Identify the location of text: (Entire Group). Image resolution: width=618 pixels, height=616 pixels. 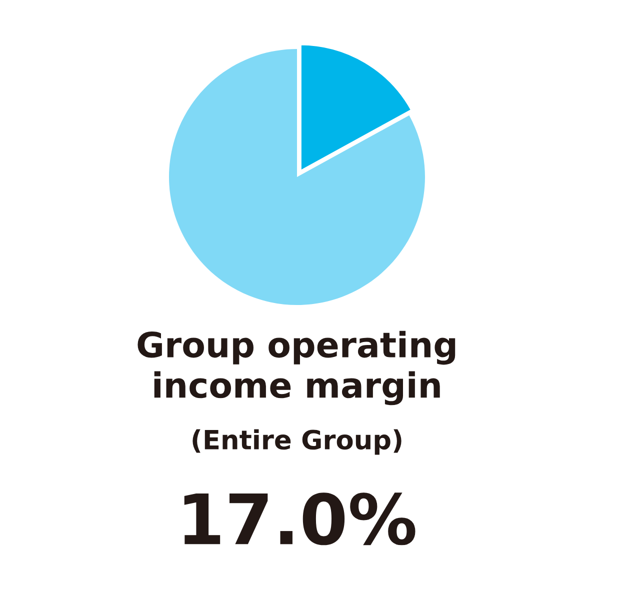
(297, 442).